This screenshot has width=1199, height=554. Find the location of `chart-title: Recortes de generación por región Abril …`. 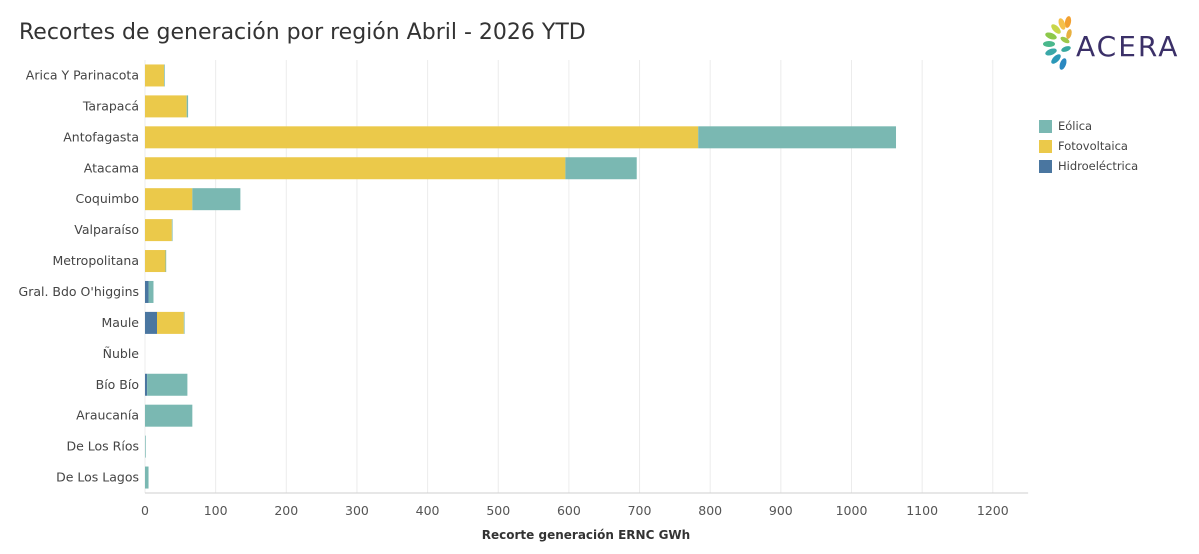

chart-title: Recortes de generación por región Abril … is located at coordinates (302, 32).